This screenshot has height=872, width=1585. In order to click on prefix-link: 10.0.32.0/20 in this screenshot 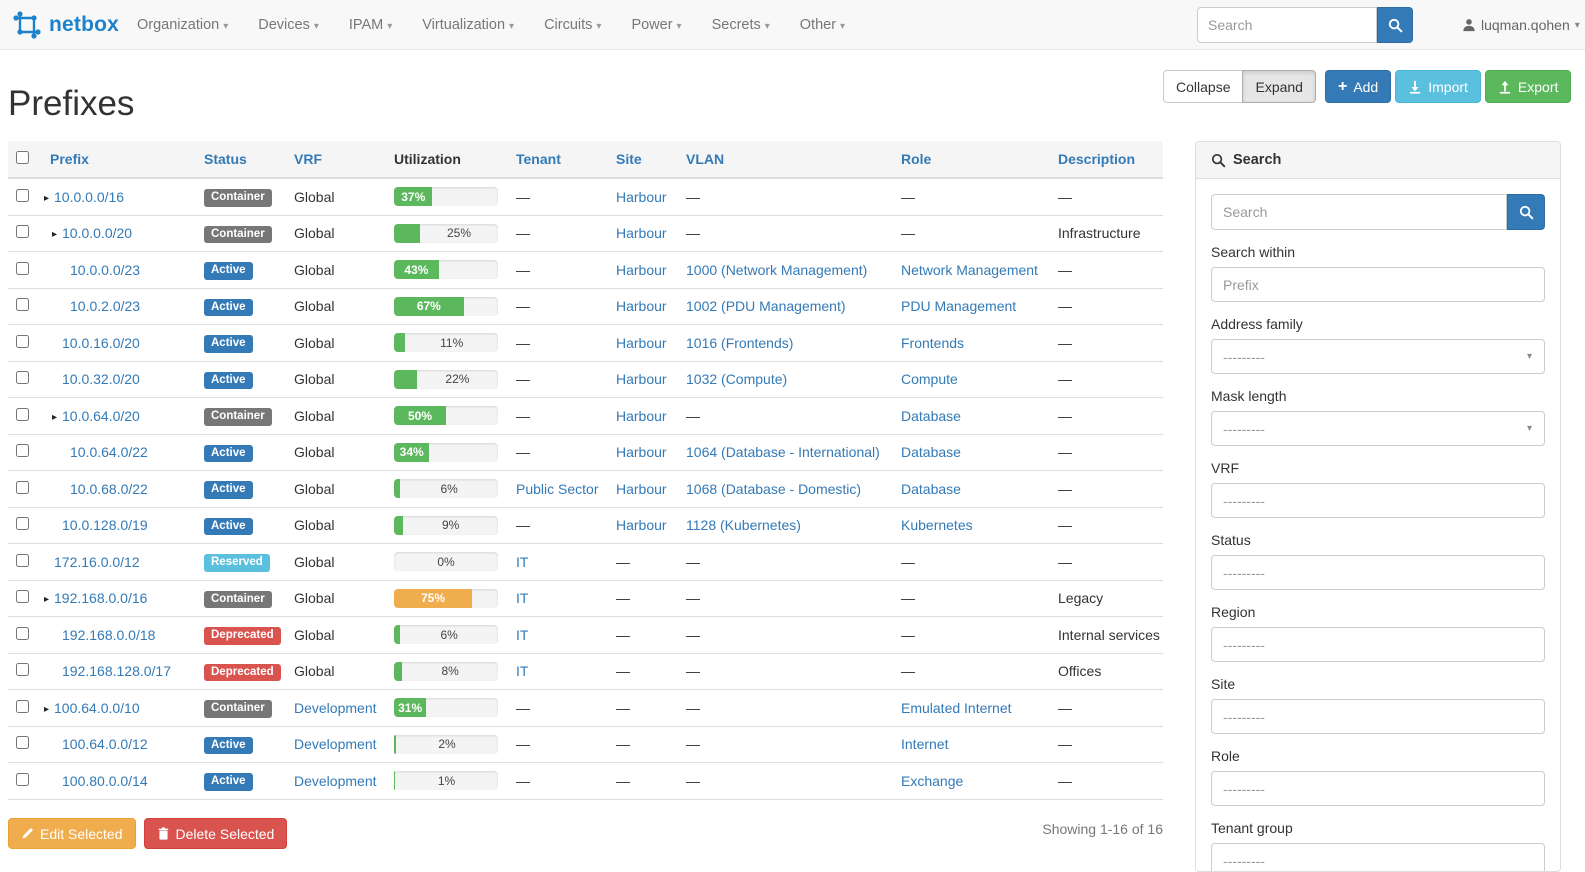, I will do `click(101, 379)`.